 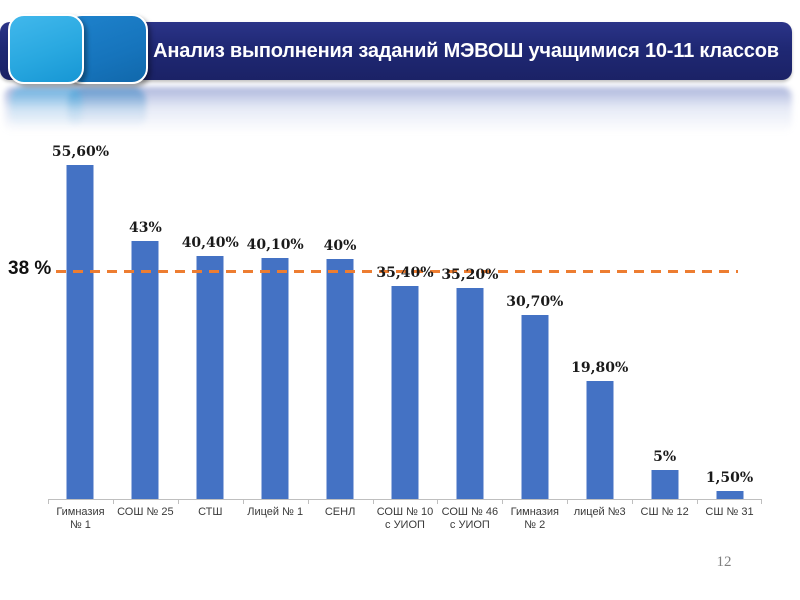 I want to click on bar-column: 55,60%, so click(x=80, y=319).